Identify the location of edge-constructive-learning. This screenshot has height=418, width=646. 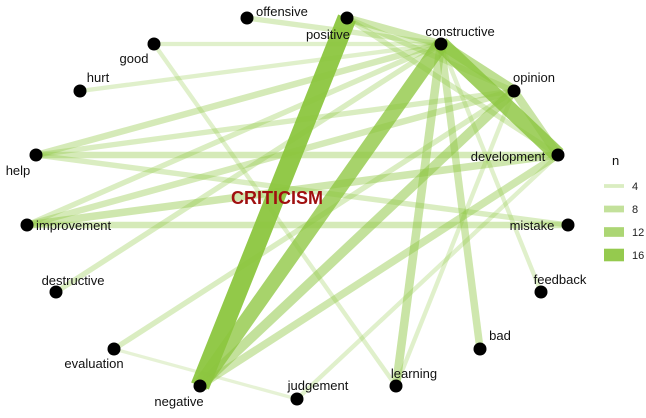
(418, 215).